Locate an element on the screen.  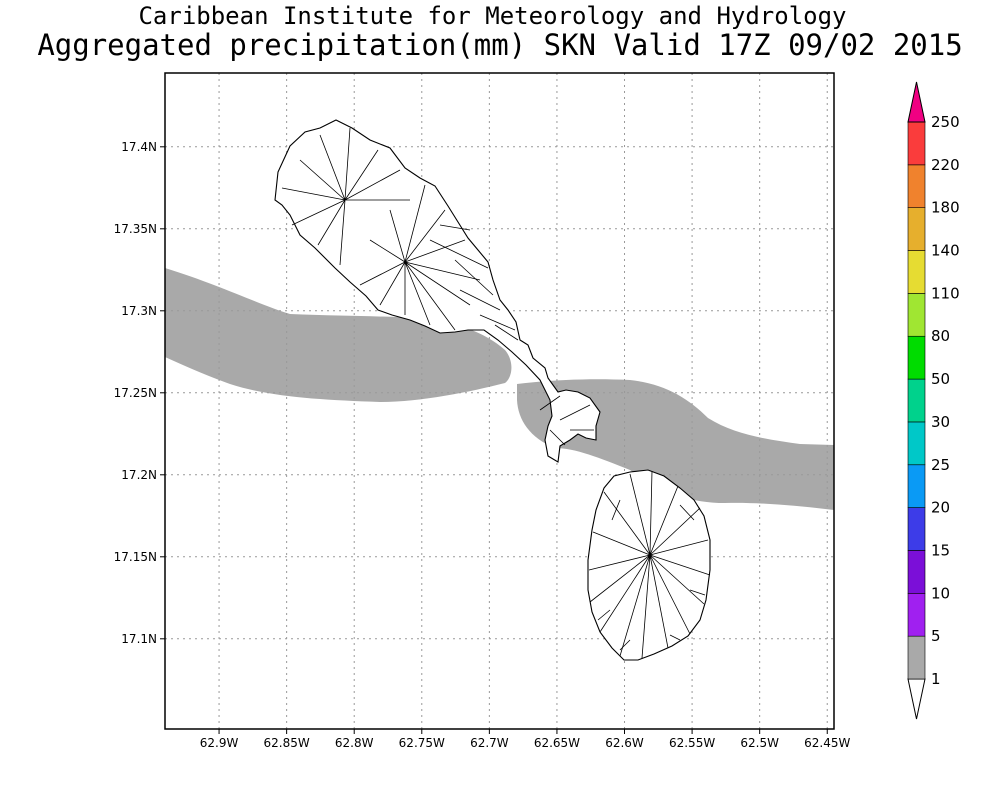
y-tick-label: 17.35N is located at coordinates (135, 229).